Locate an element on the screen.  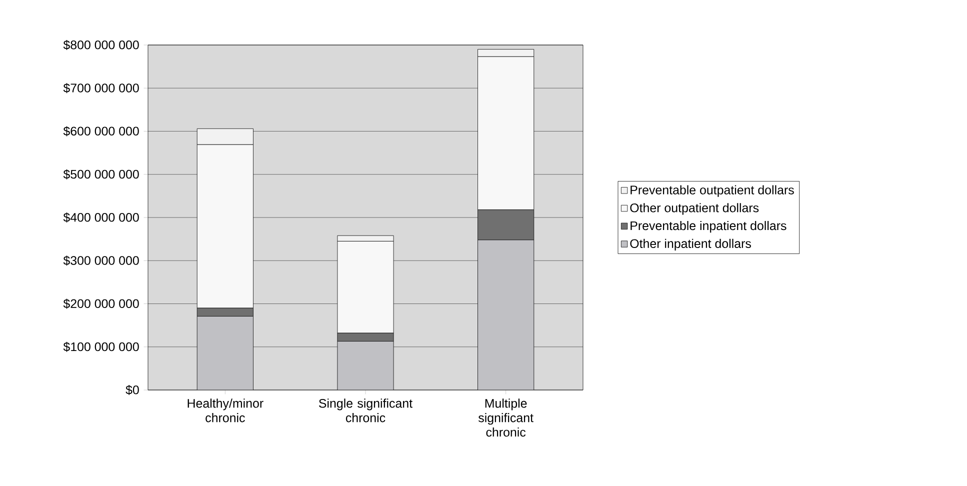
y-tick-label: $300 000 000 is located at coordinates (101, 261).